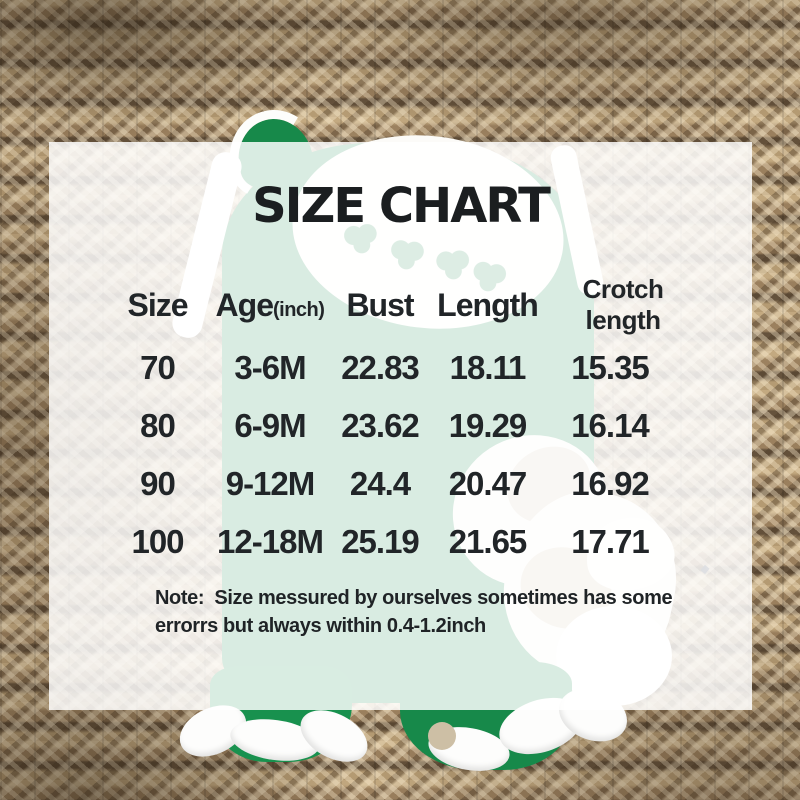 The height and width of the screenshot is (800, 800). Describe the element at coordinates (380, 483) in the screenshot. I see `bust-cell: 24.4` at that location.